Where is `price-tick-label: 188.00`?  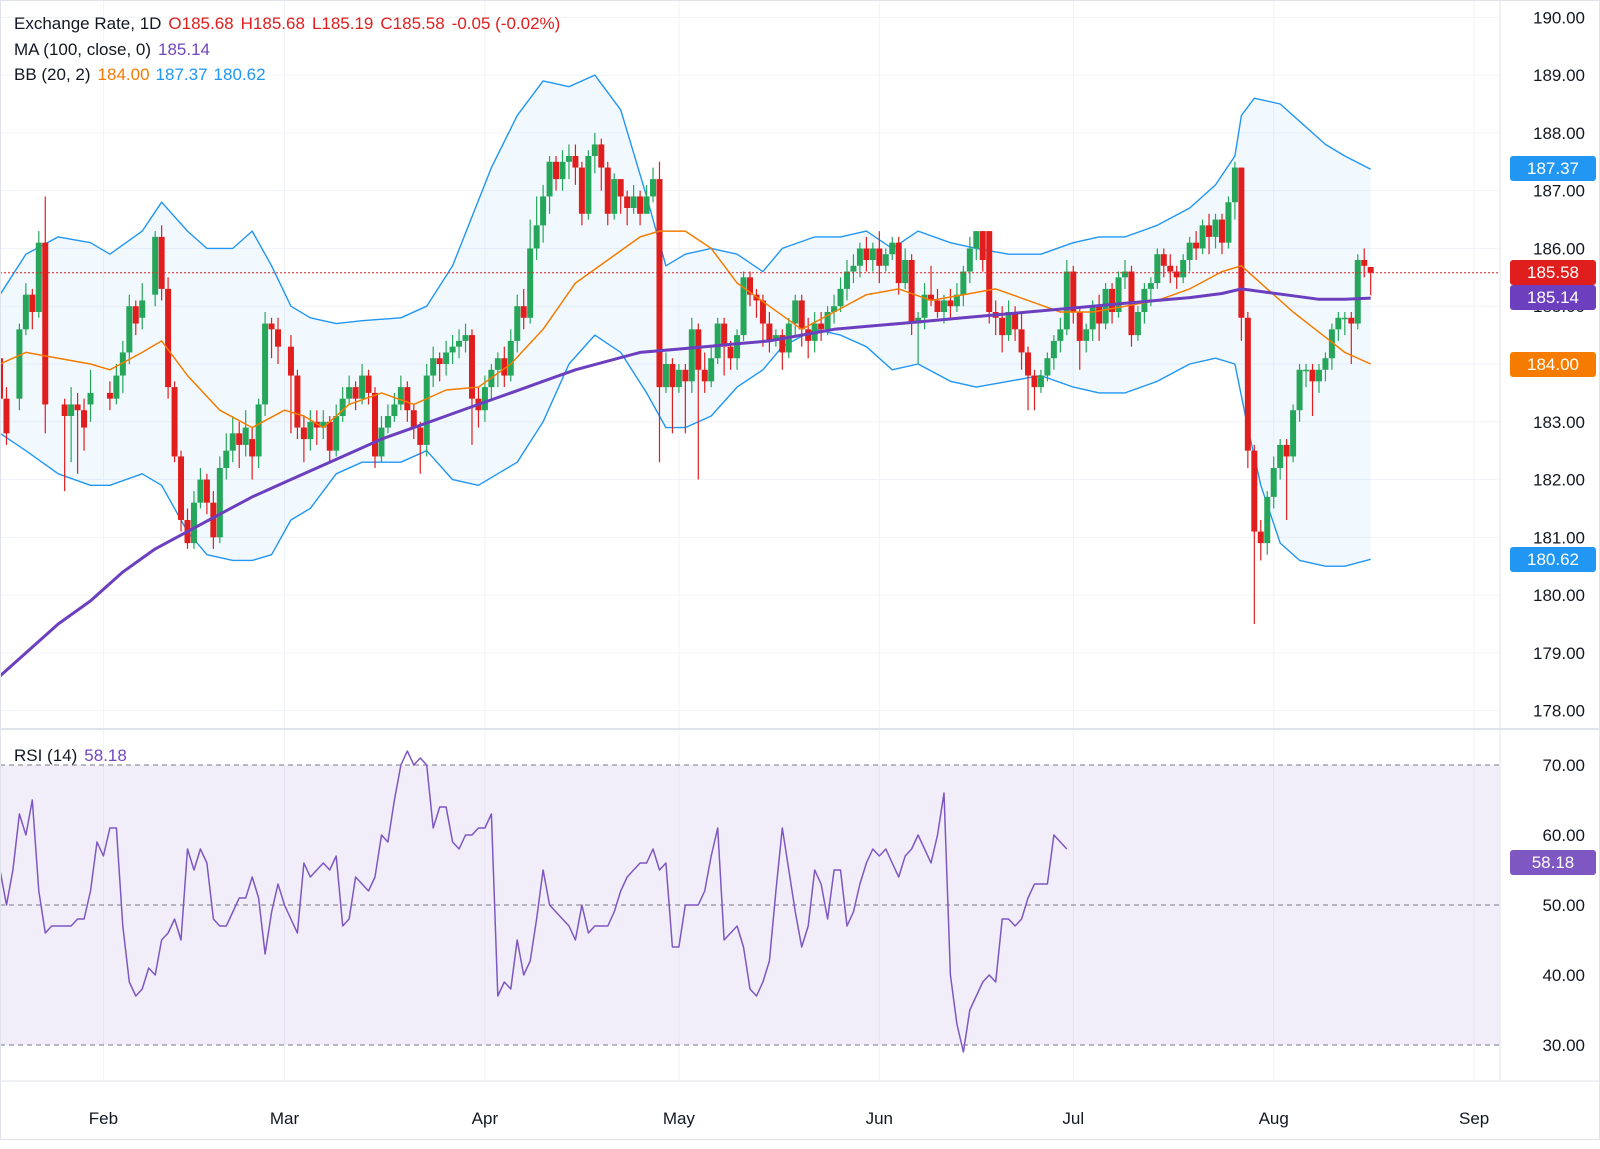 price-tick-label: 188.00 is located at coordinates (1559, 133).